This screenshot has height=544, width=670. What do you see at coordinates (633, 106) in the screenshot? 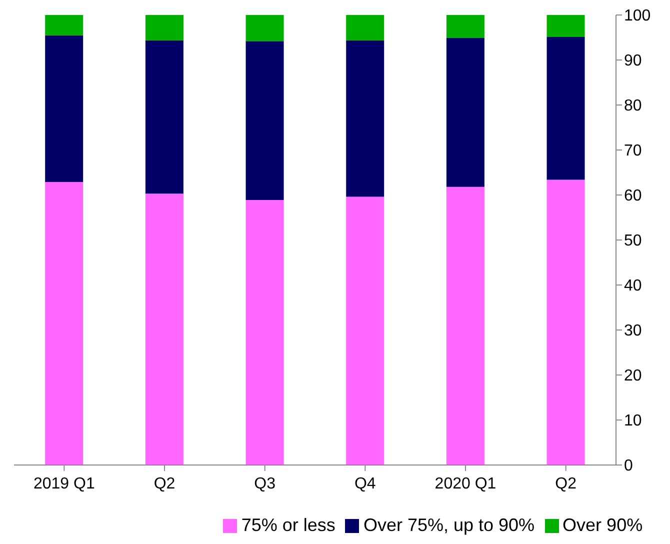
I see `y-tick-label: 80` at bounding box center [633, 106].